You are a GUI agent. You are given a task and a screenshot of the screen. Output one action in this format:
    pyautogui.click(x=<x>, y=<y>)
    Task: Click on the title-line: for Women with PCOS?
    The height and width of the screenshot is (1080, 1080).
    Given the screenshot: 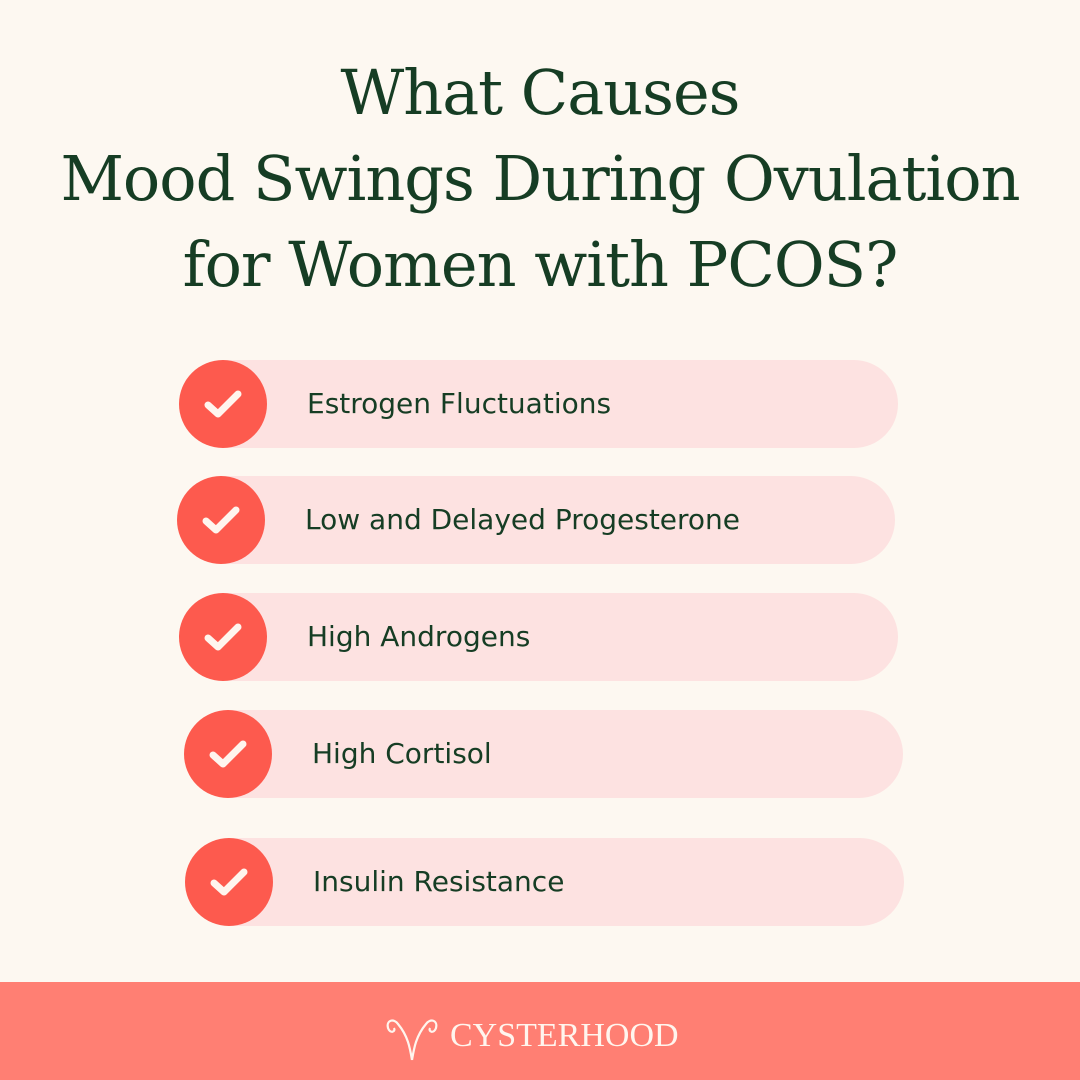 What is the action you would take?
    pyautogui.click(x=540, y=264)
    